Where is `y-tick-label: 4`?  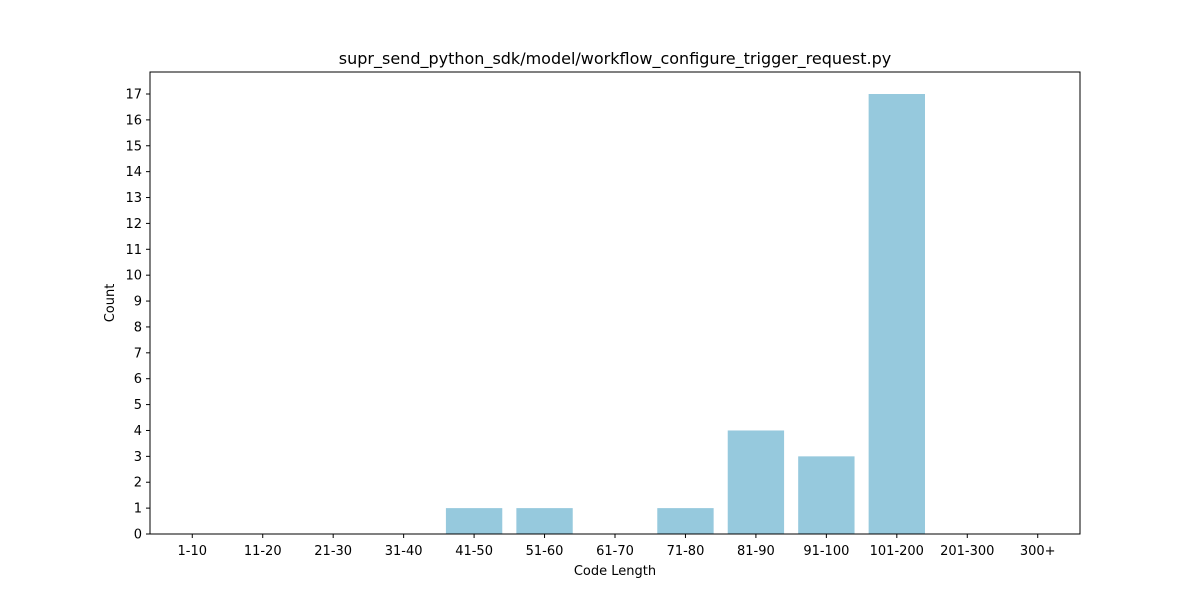
y-tick-label: 4 is located at coordinates (138, 431).